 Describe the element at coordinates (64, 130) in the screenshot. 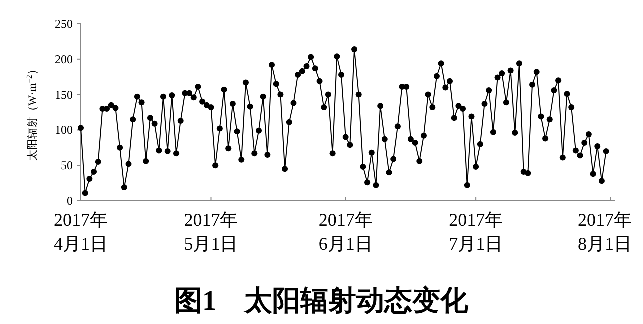

I see `y-tick-label: 100` at that location.